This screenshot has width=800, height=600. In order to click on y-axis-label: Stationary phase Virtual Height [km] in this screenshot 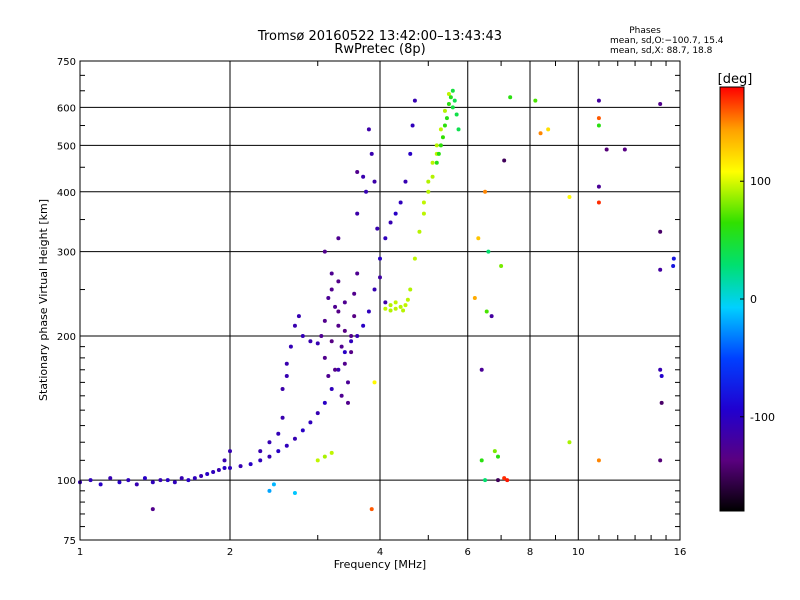, I will do `click(43, 300)`.